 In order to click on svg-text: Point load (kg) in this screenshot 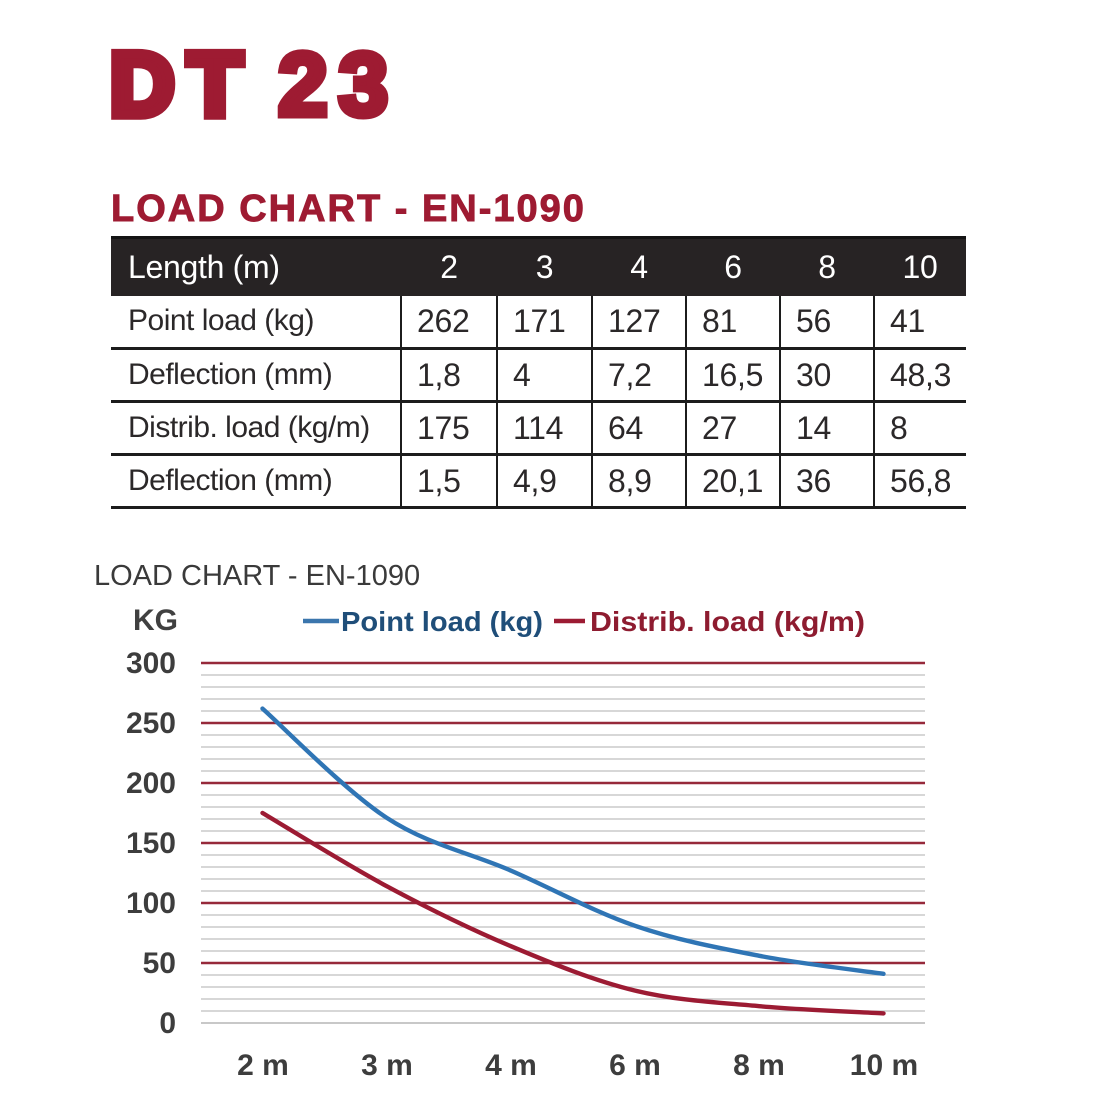, I will do `click(442, 621)`.